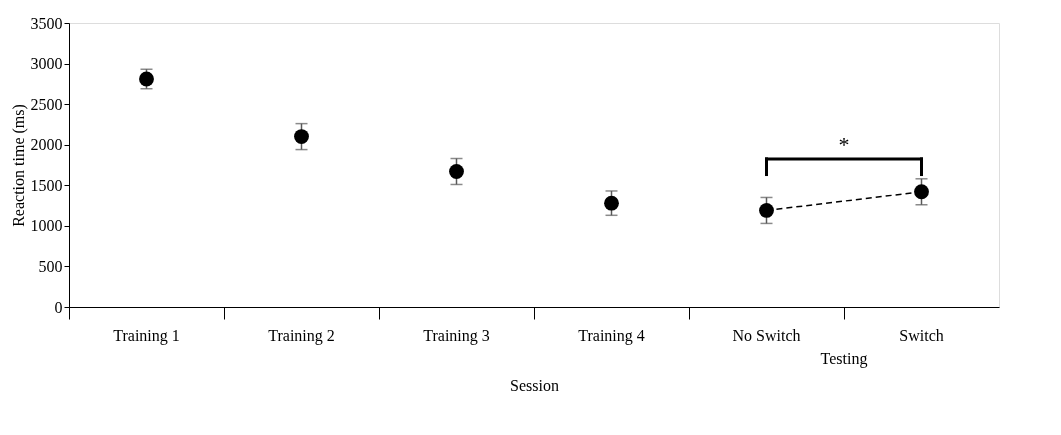  I want to click on y-tick-label: 2500, so click(46, 104).